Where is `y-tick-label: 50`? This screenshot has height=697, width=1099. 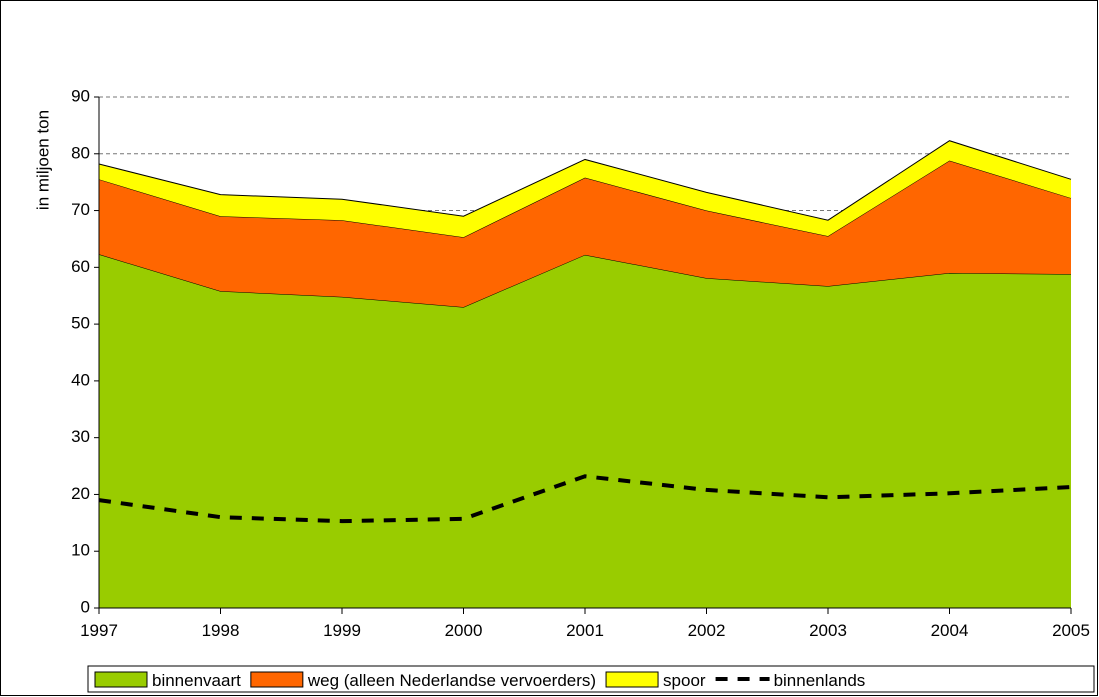 y-tick-label: 50 is located at coordinates (80, 323).